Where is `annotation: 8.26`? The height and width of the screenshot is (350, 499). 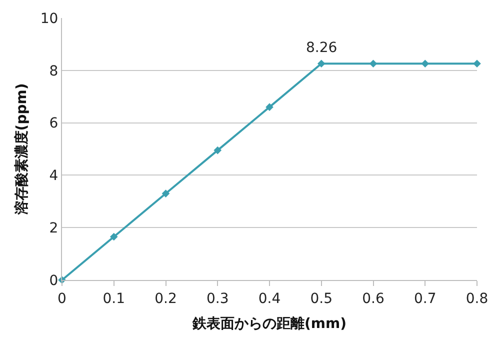 annotation: 8.26 is located at coordinates (322, 48).